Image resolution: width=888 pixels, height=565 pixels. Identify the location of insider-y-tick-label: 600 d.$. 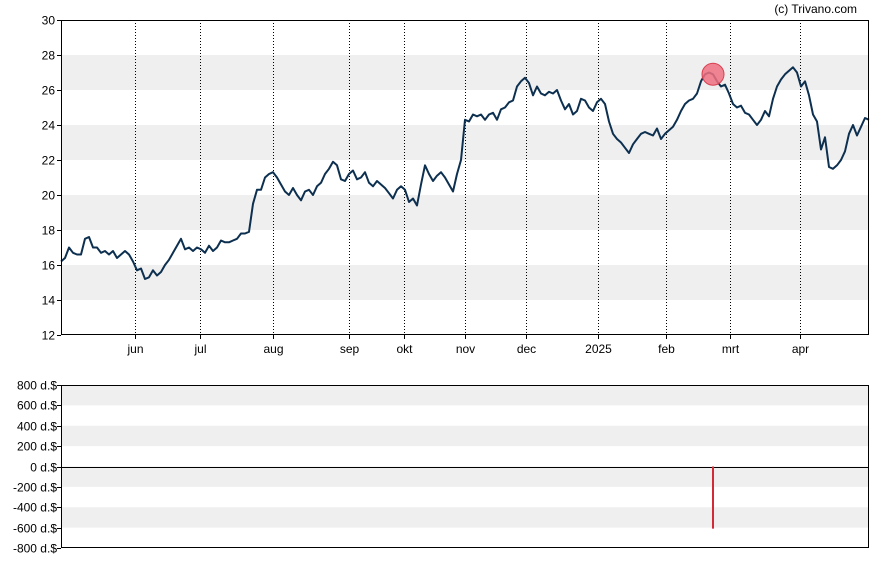
(37, 406).